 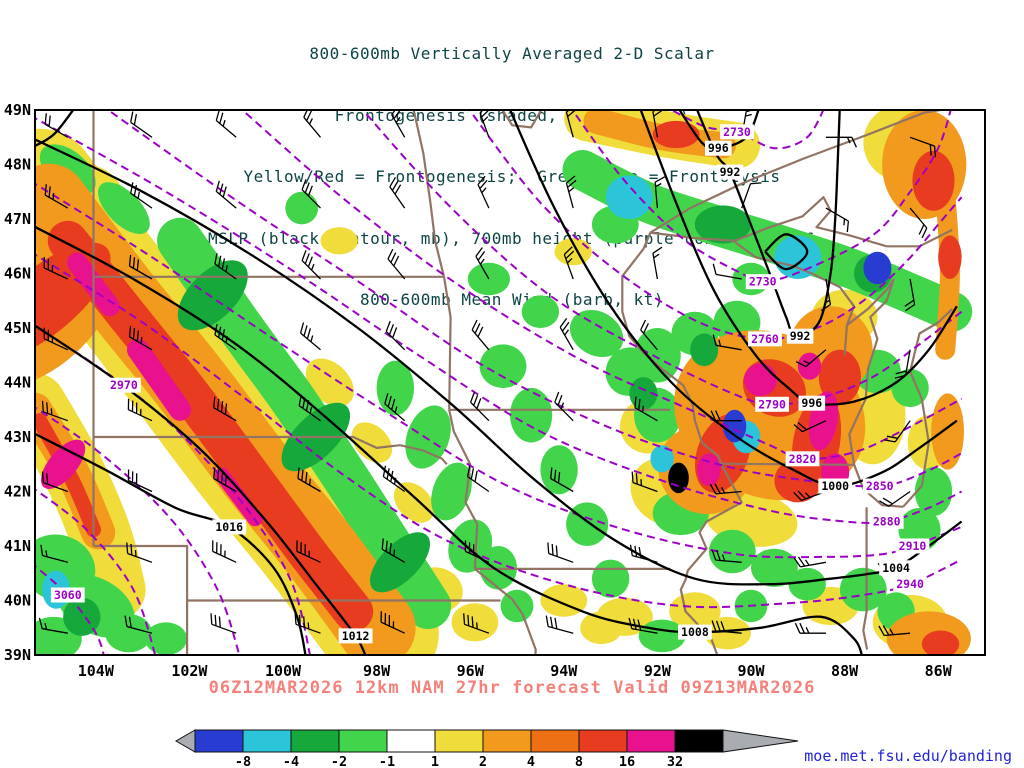 What do you see at coordinates (356, 636) in the screenshot?
I see `svg-text: 1012` at bounding box center [356, 636].